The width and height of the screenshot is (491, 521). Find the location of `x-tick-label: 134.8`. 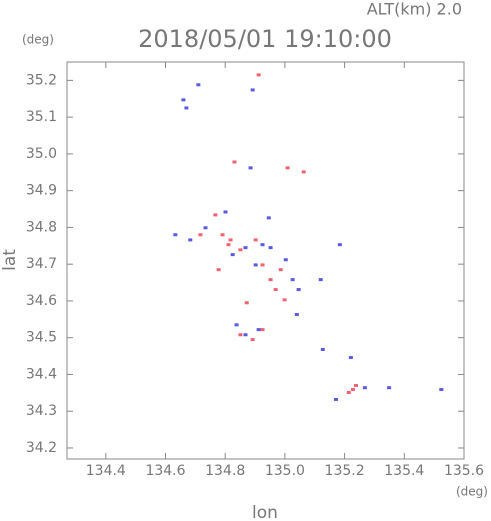

x-tick-label: 134.8 is located at coordinates (225, 471).